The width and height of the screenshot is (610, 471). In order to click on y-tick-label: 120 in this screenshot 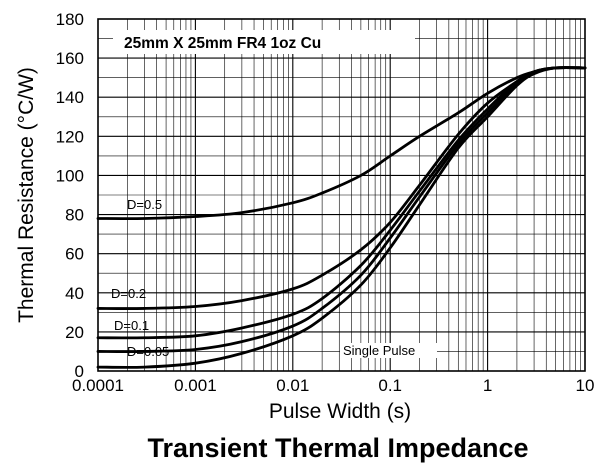, I will do `click(70, 136)`.